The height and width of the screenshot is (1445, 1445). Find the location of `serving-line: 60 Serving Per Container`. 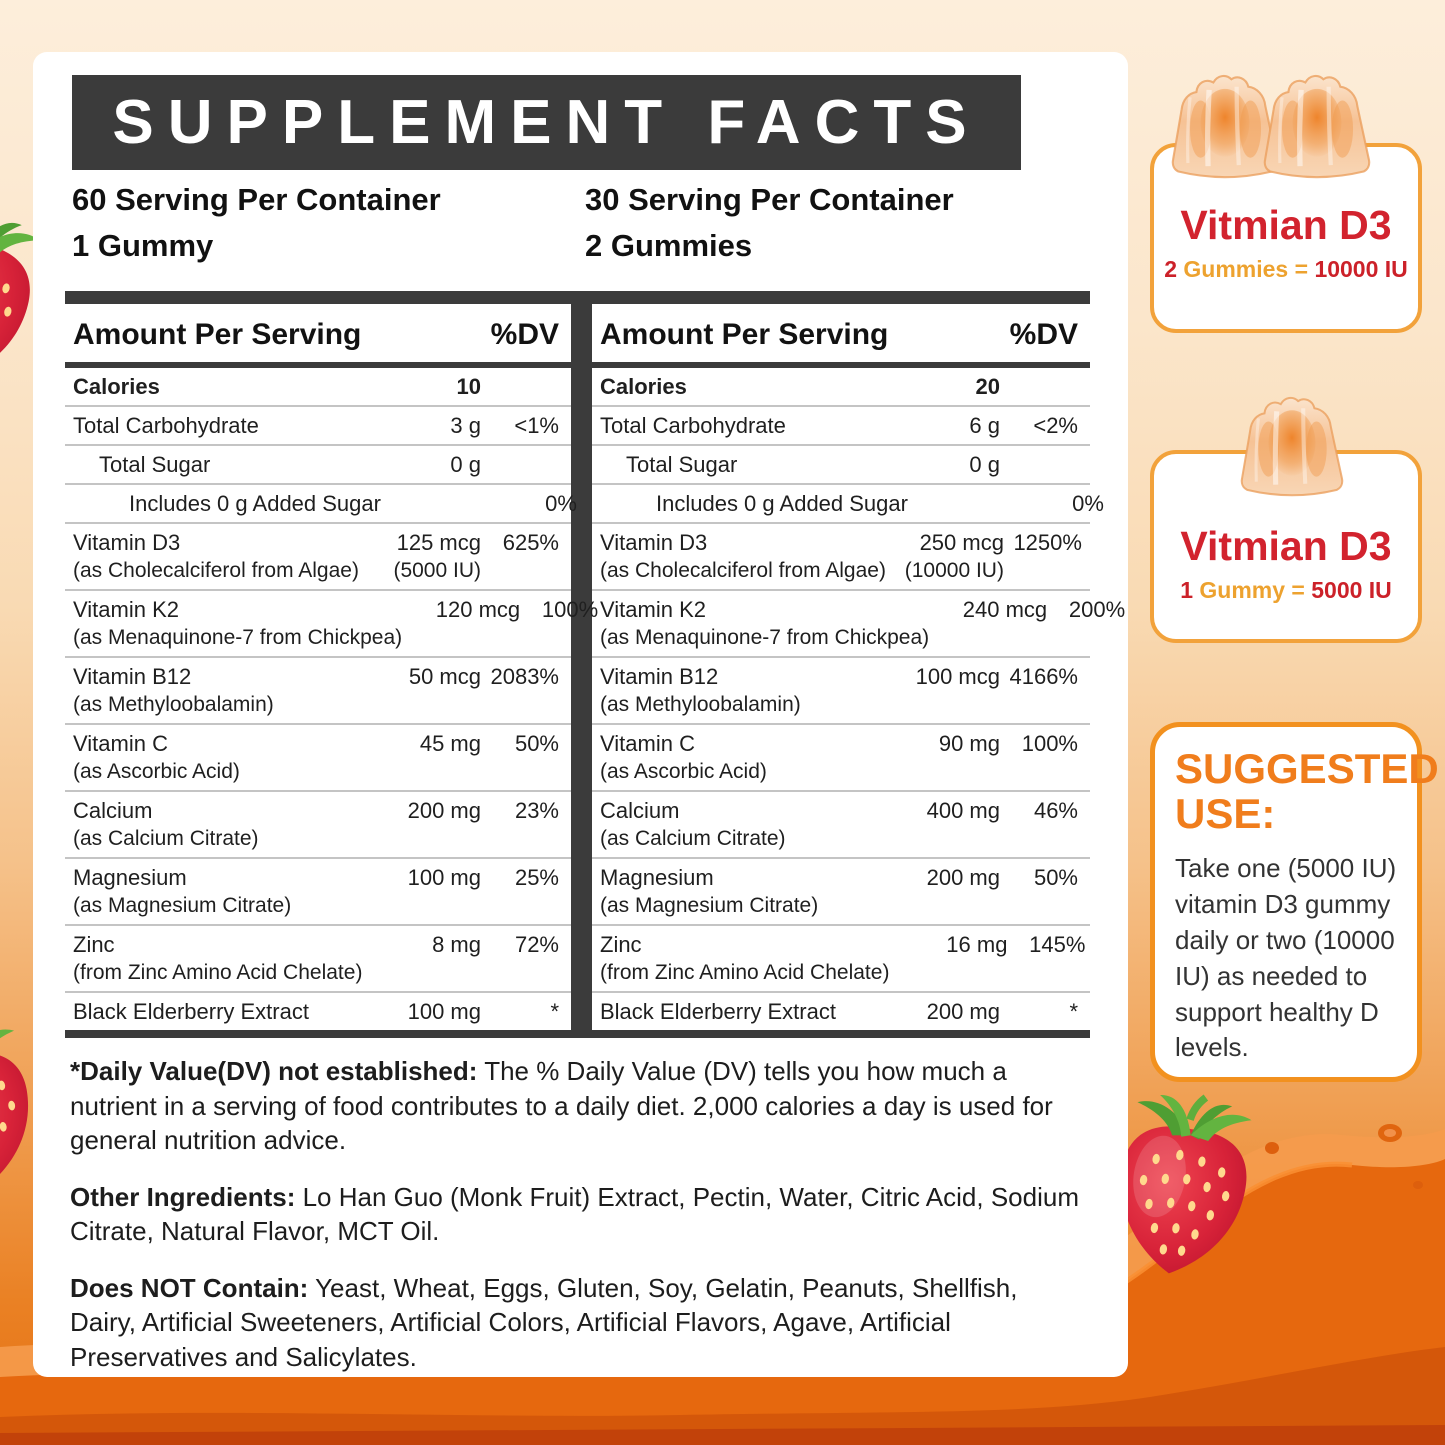

serving-line: 60 Serving Per Container is located at coordinates (256, 199).